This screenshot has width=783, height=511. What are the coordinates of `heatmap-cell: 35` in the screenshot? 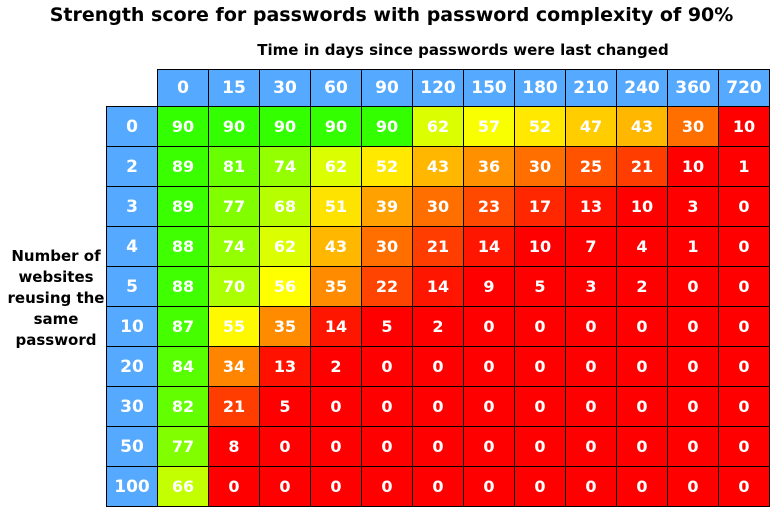 It's located at (285, 326).